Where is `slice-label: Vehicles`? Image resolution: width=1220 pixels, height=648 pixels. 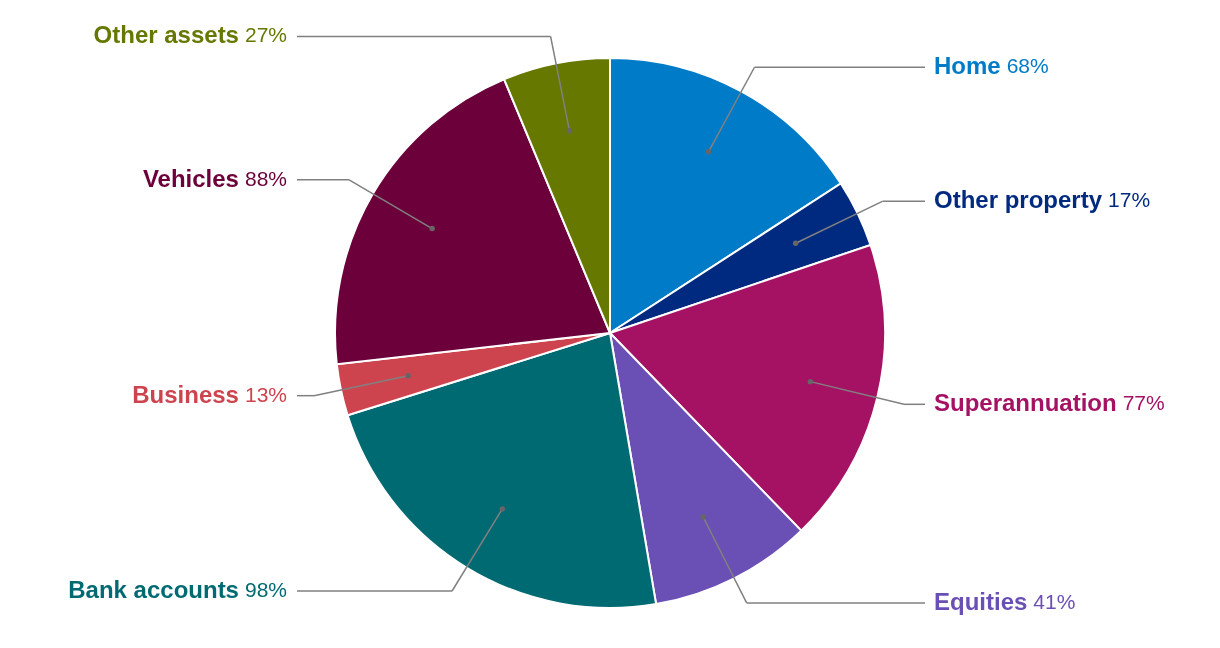 slice-label: Vehicles is located at coordinates (190, 178).